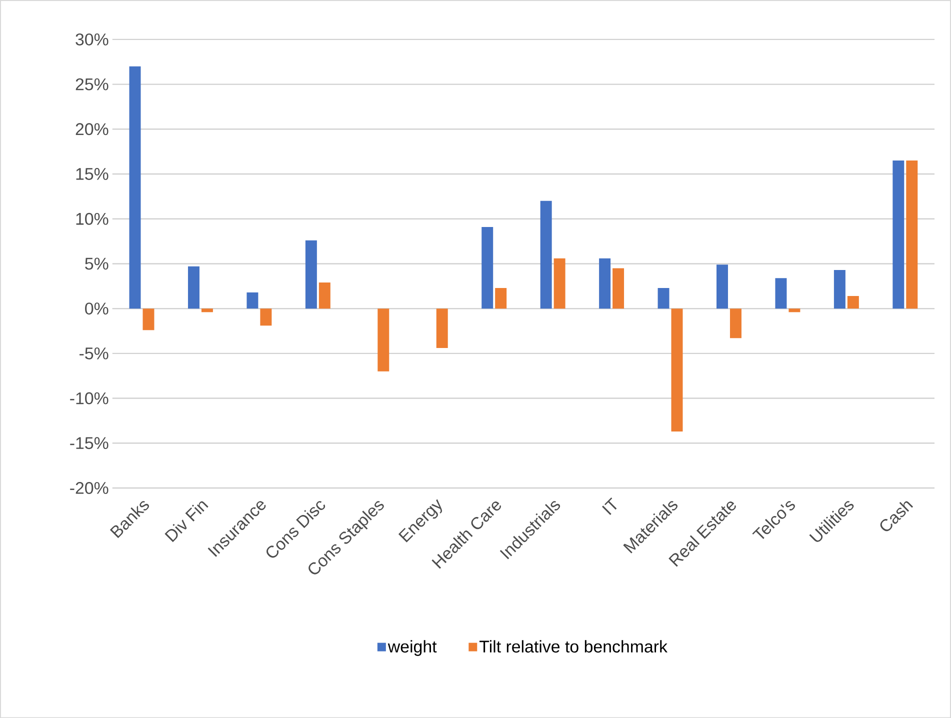 Image resolution: width=951 pixels, height=718 pixels. What do you see at coordinates (89, 488) in the screenshot?
I see `y-tick-label: -20%` at bounding box center [89, 488].